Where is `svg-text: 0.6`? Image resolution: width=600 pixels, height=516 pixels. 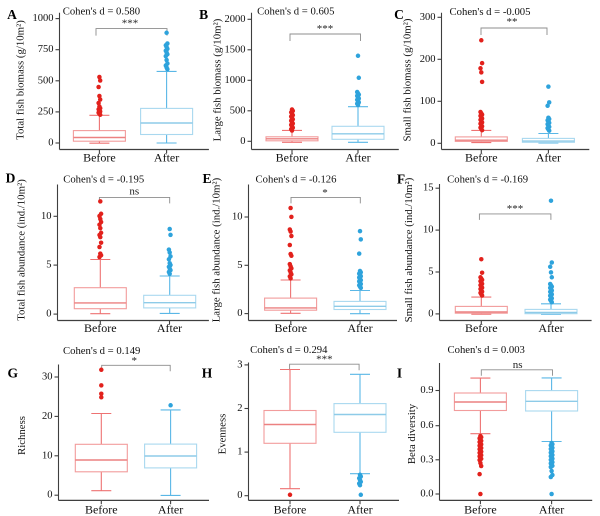 svg-text: 0.6 is located at coordinates (426, 425).